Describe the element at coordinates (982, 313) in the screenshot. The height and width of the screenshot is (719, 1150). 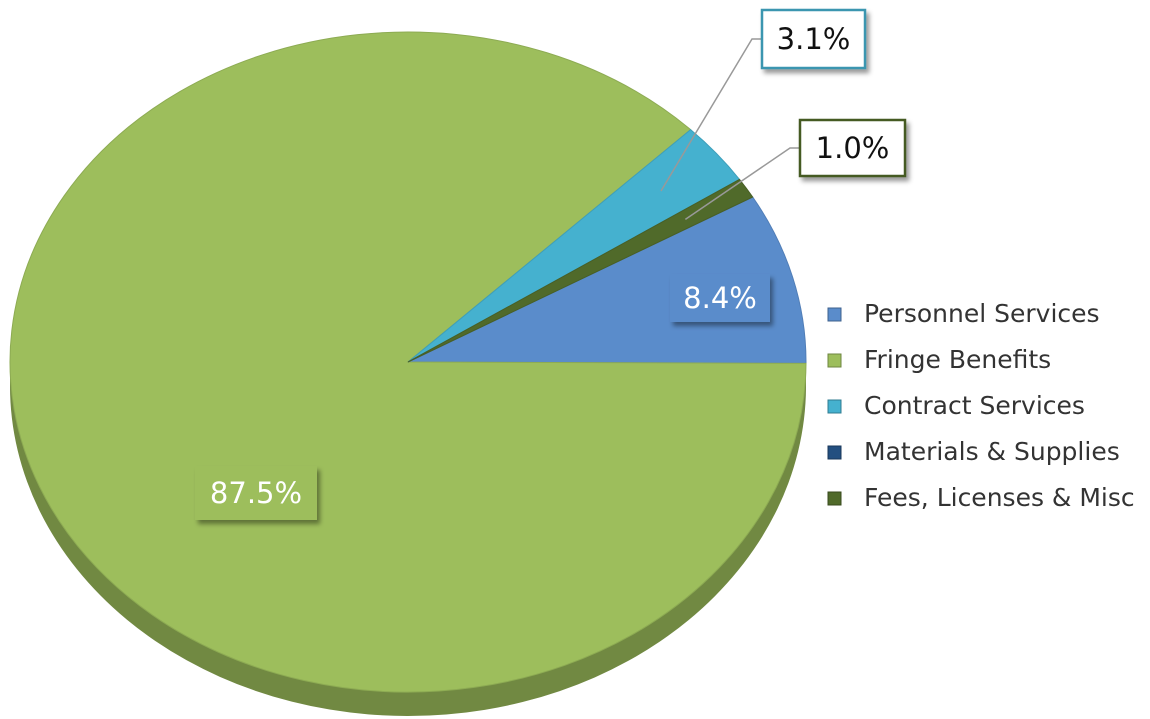
I see `legend-label: Personnel Services` at that location.